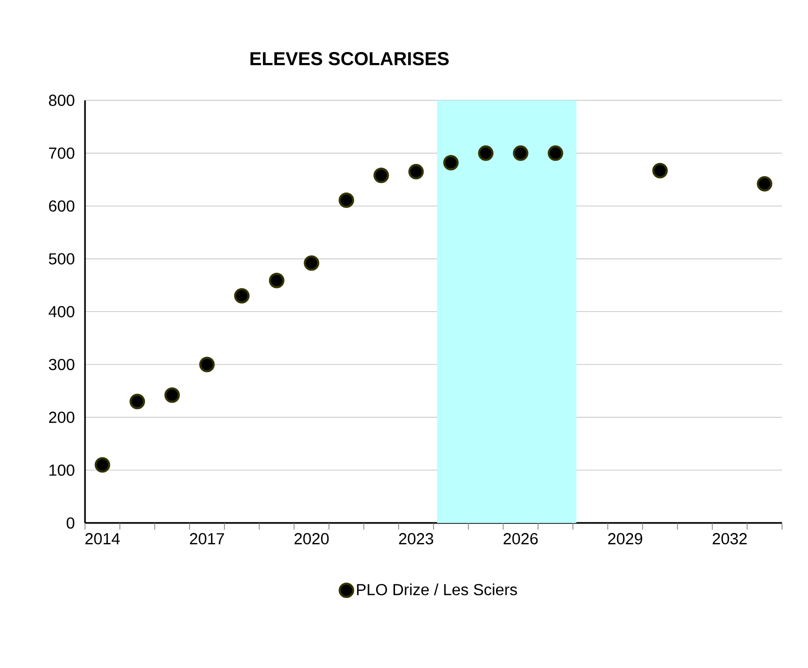 The width and height of the screenshot is (808, 668). I want to click on y-tick-label: 400, so click(61, 312).